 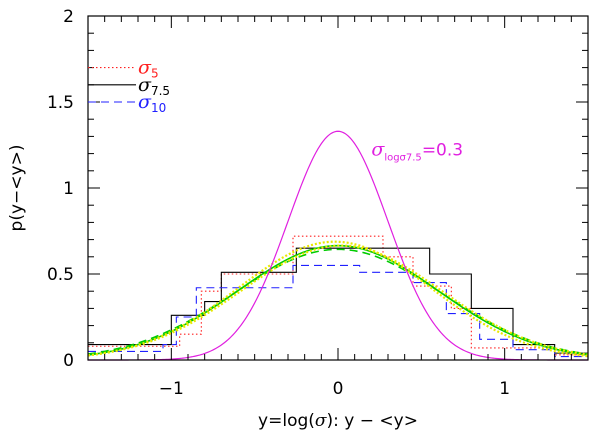 What do you see at coordinates (68, 17) in the screenshot?
I see `y-tick-label: 2` at bounding box center [68, 17].